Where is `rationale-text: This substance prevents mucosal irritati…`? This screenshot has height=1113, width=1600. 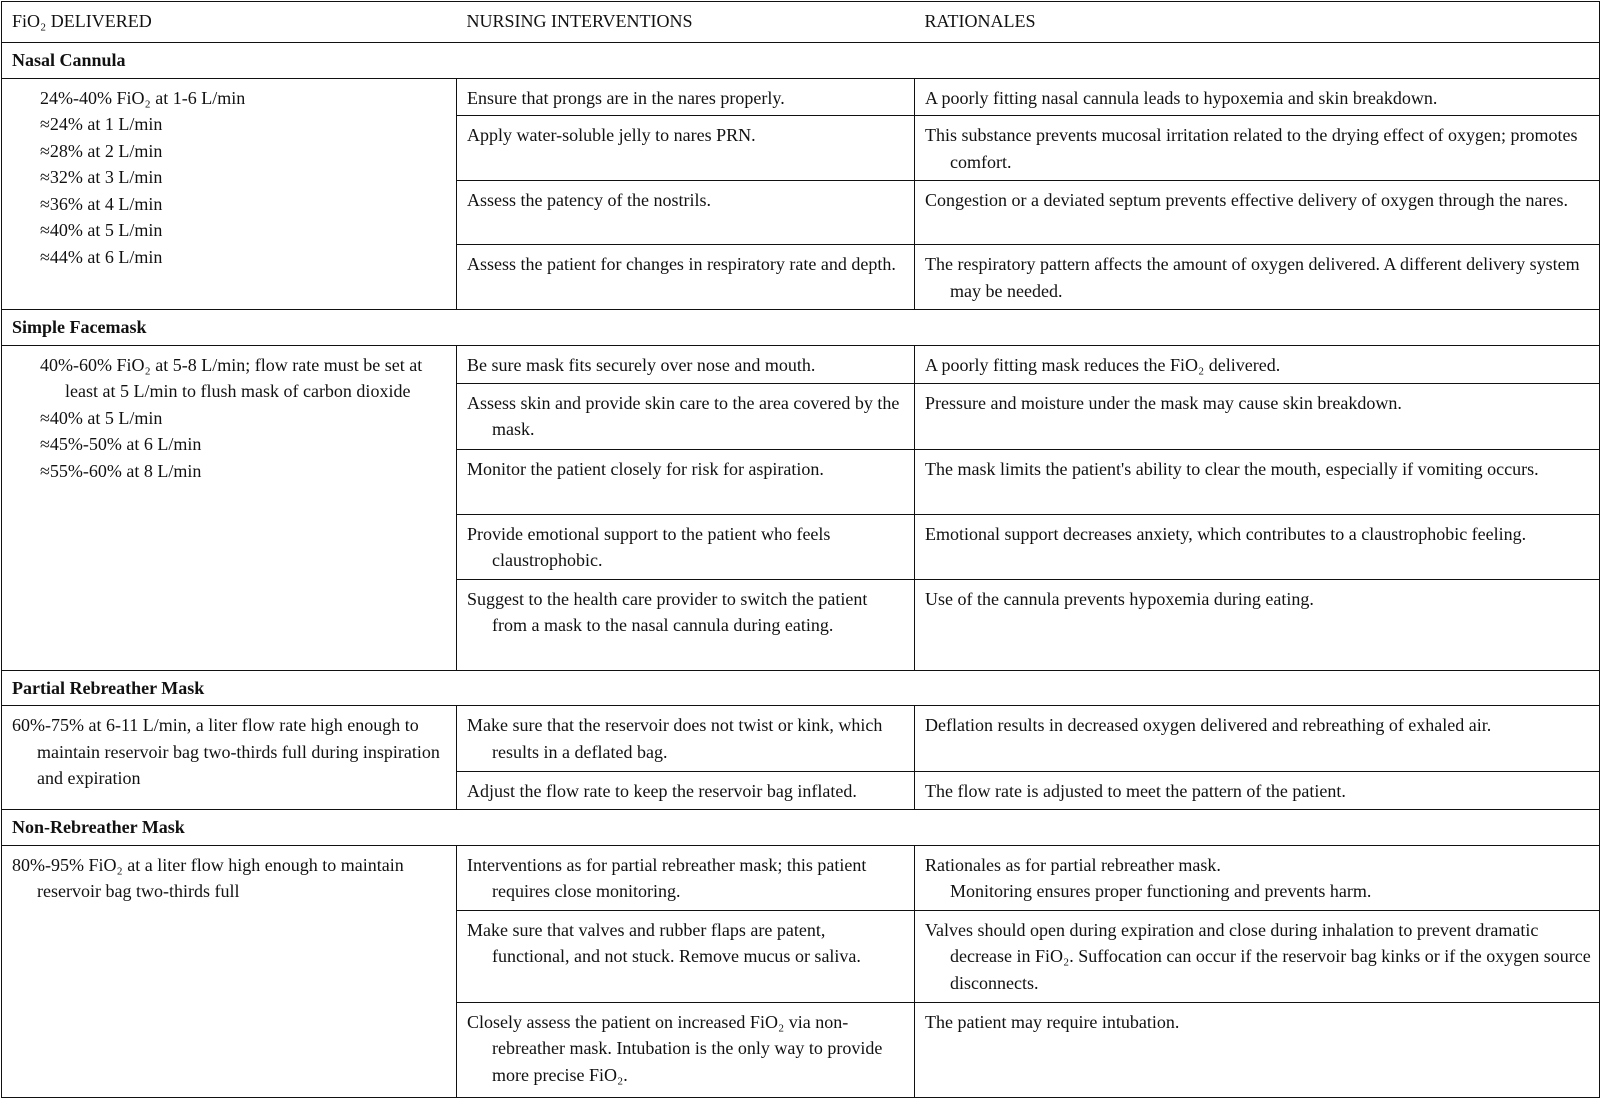
rationale-text: This substance prevents mucosal irritati… is located at coordinates (1251, 148).